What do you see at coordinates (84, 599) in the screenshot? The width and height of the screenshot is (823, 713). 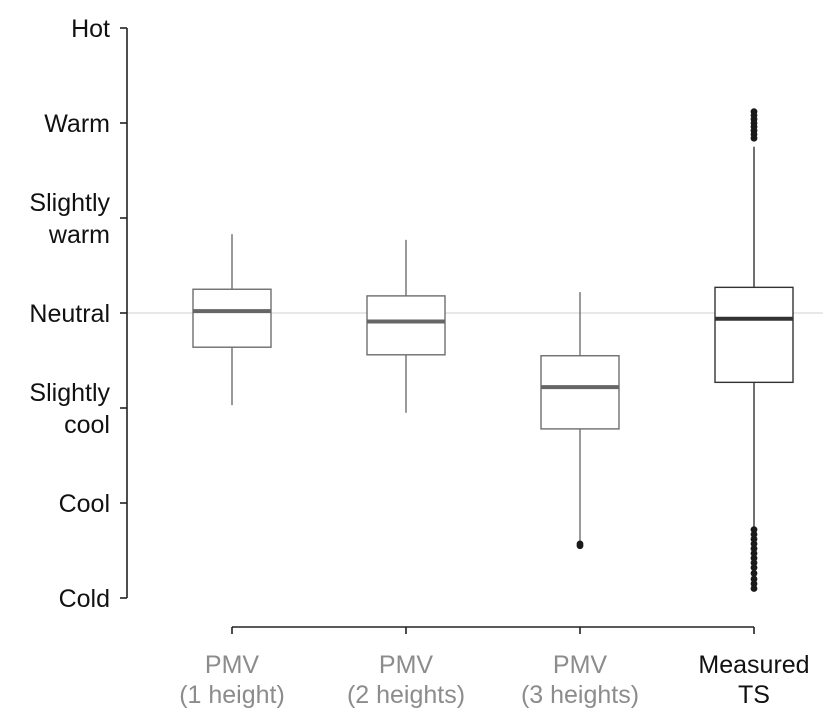 I see `y-tick-label: Cold` at bounding box center [84, 599].